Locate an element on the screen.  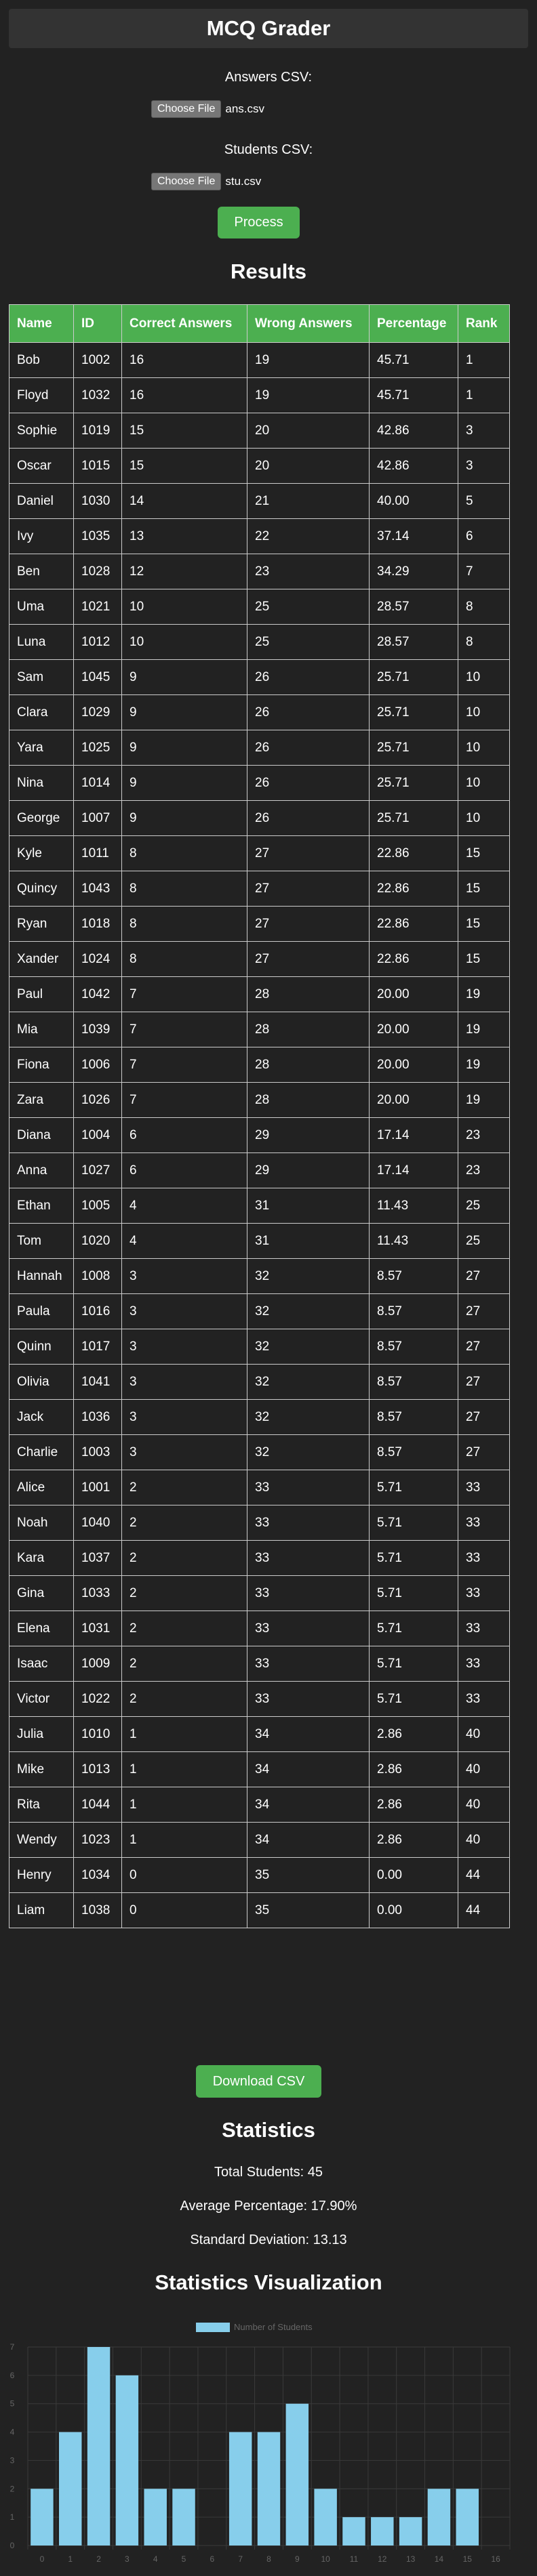
x-tick-label: 16 is located at coordinates (495, 2559).